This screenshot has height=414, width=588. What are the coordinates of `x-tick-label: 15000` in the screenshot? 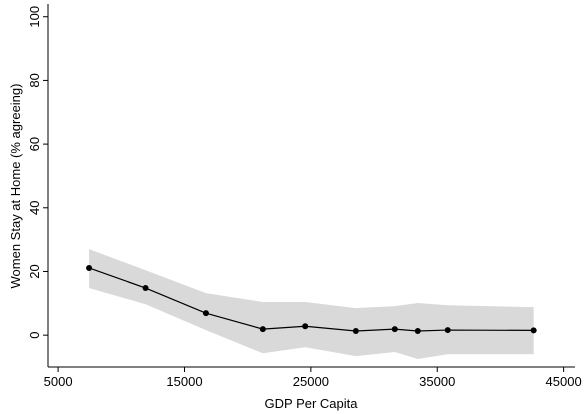 It's located at (184, 381).